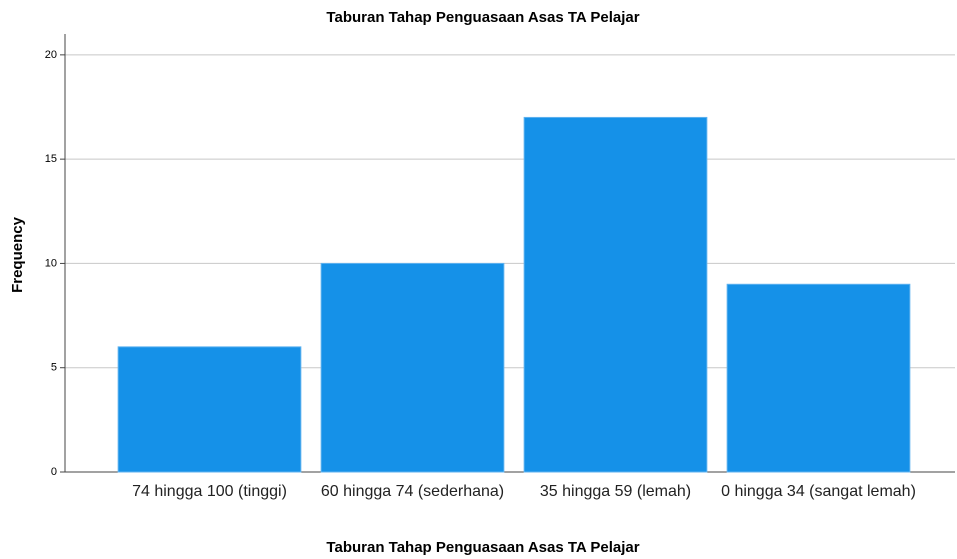  I want to click on y-tick-label: 20, so click(51, 55).